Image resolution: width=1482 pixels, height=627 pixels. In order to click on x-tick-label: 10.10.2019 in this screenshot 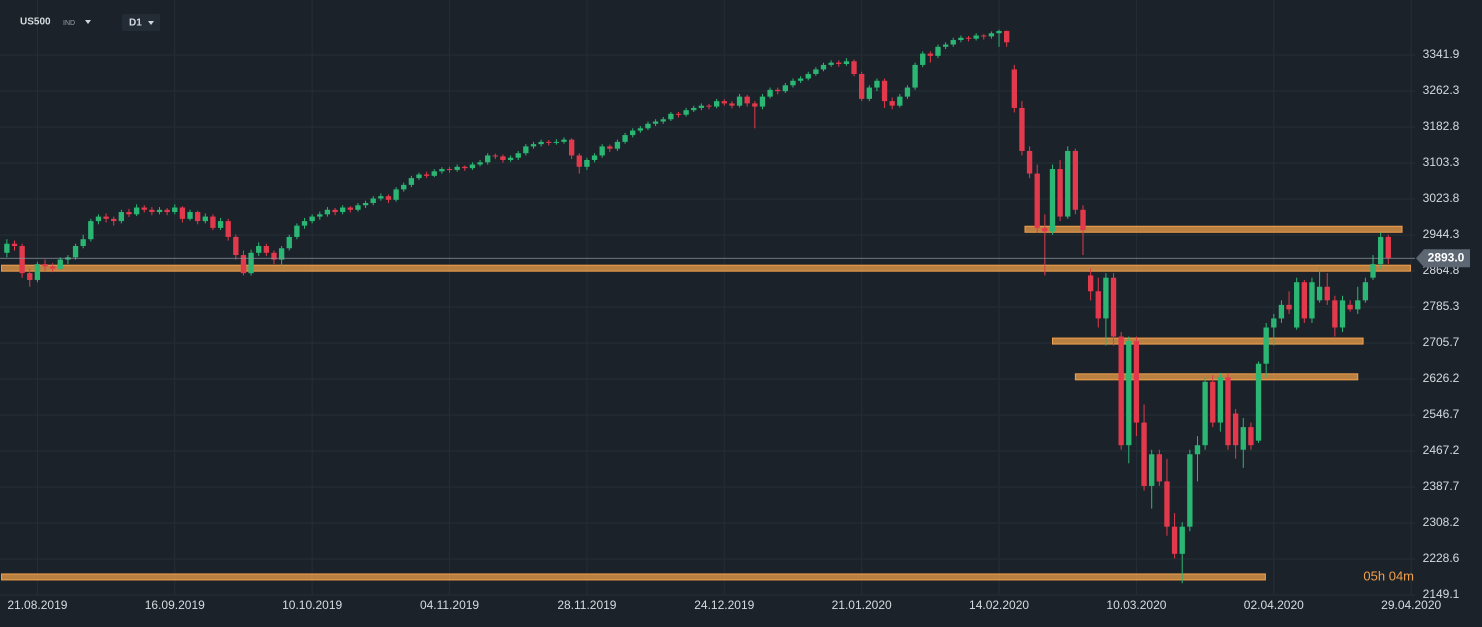, I will do `click(312, 605)`.